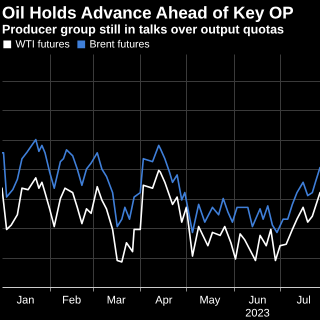 Image resolution: width=320 pixels, height=320 pixels. I want to click on x-tick-label: Jun 2023, so click(257, 307).